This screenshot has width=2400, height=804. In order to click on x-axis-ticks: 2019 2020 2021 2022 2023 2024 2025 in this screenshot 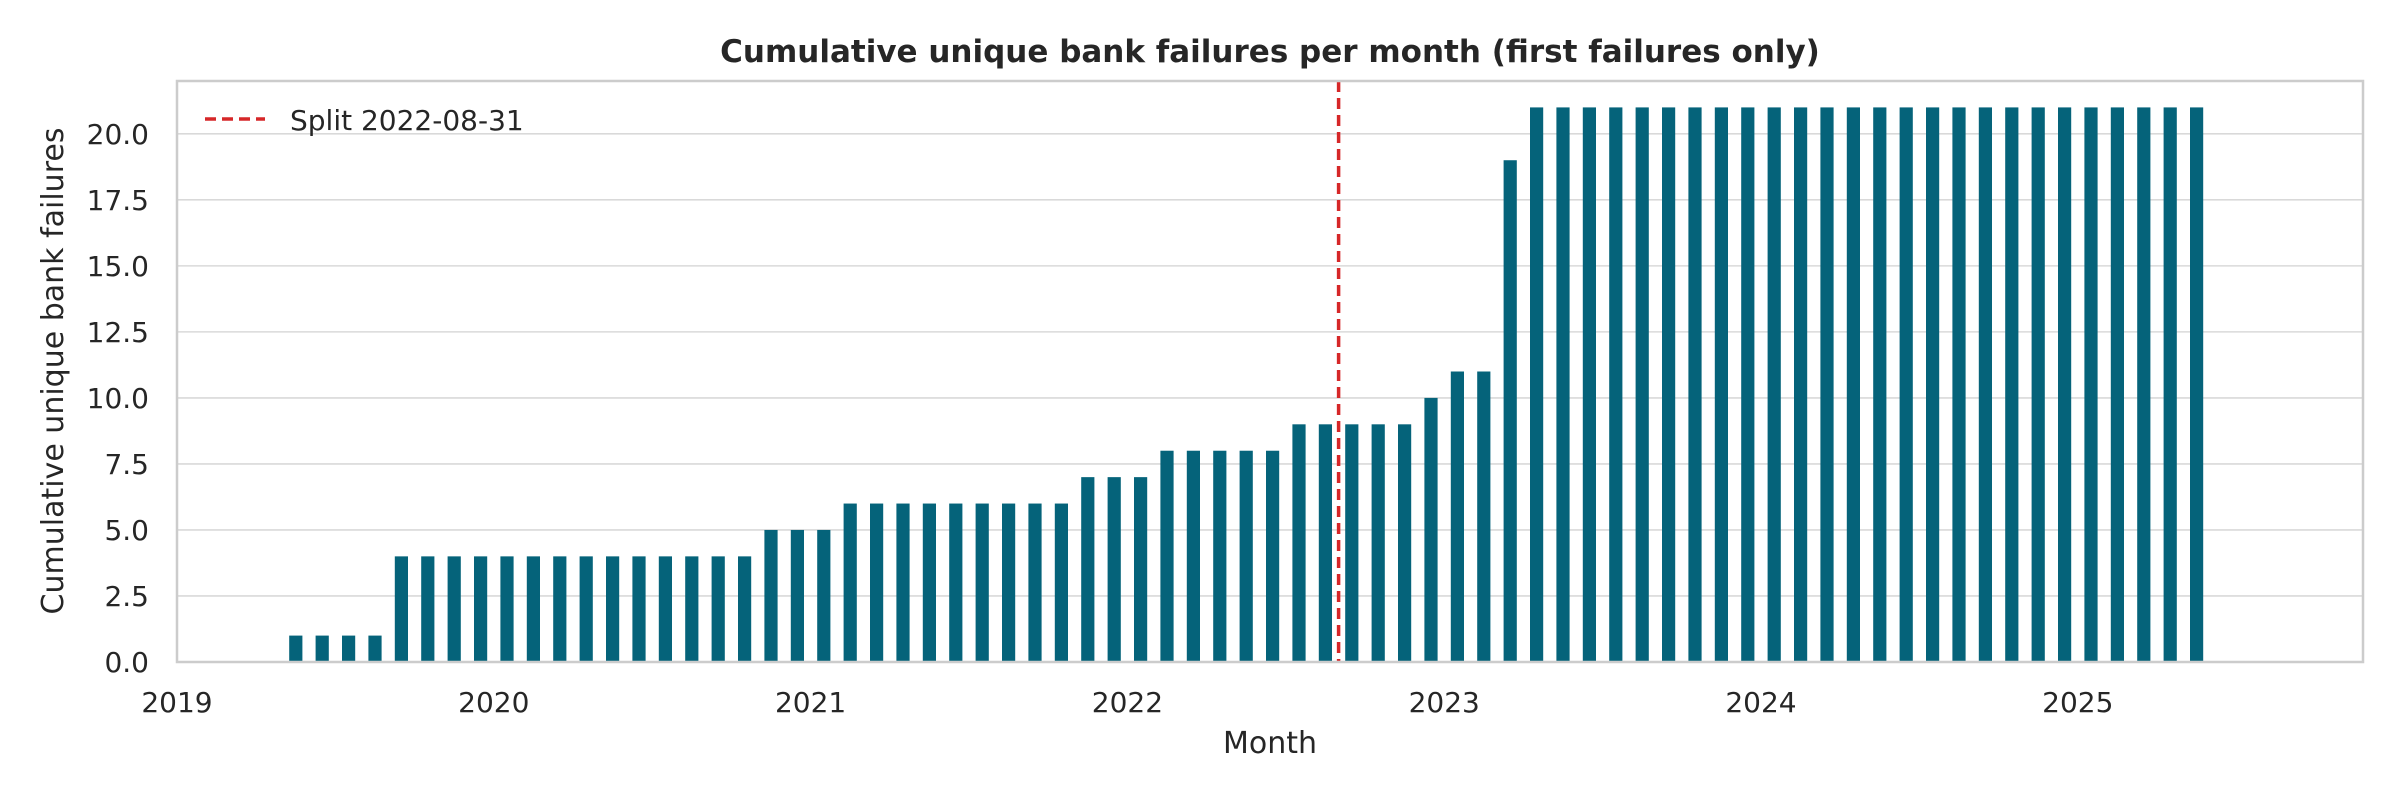, I will do `click(1127, 702)`.